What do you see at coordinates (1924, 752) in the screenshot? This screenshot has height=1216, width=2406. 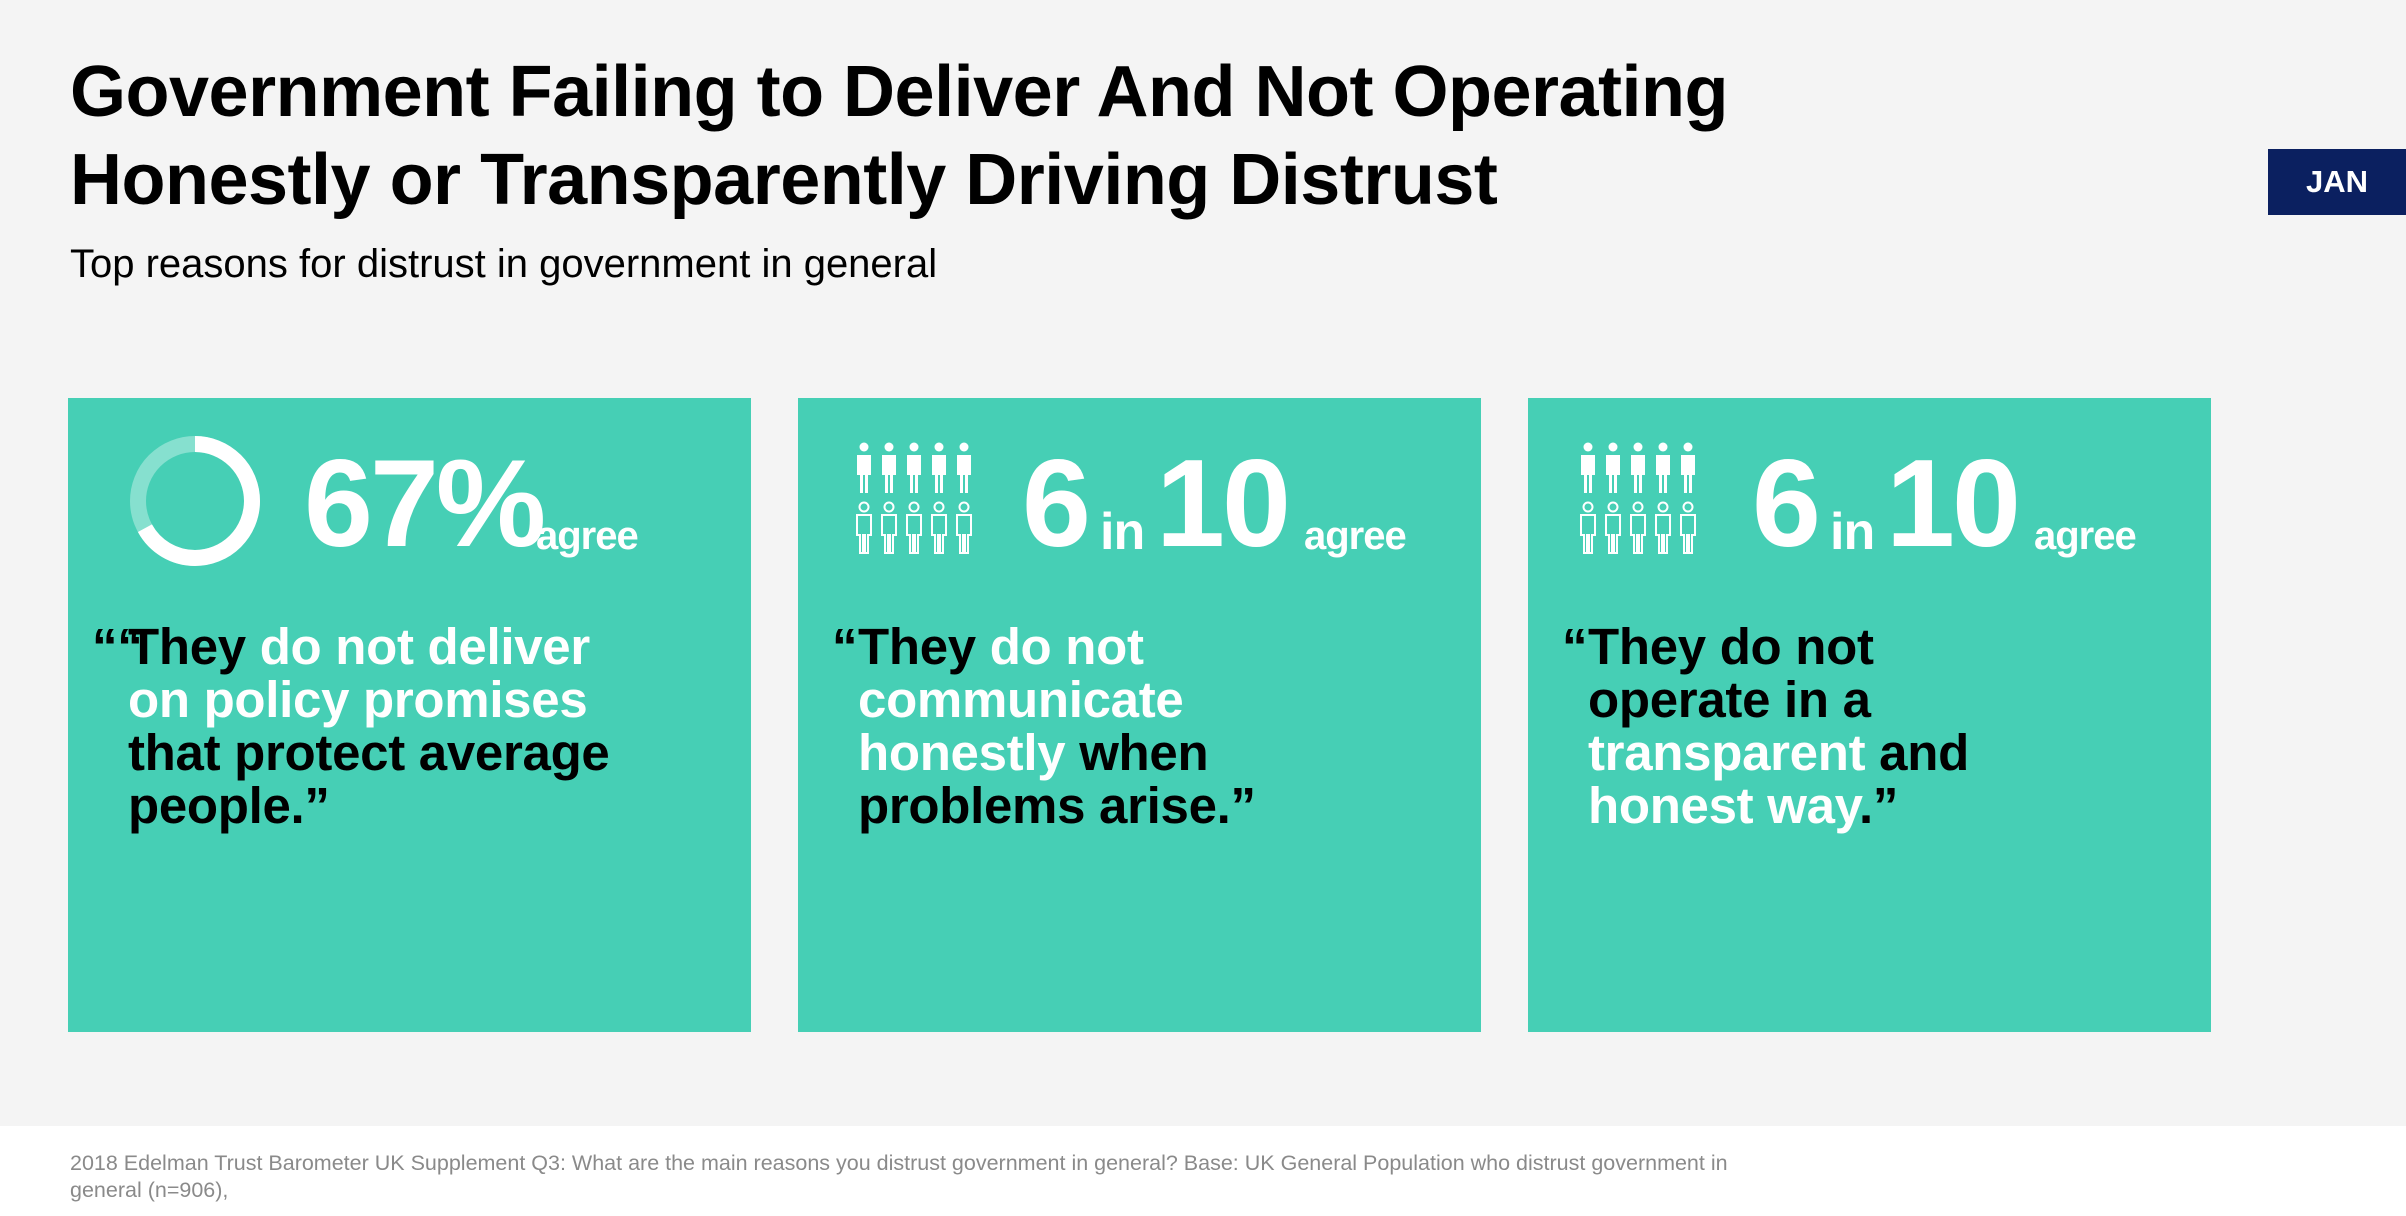 I see `quote-part: and` at bounding box center [1924, 752].